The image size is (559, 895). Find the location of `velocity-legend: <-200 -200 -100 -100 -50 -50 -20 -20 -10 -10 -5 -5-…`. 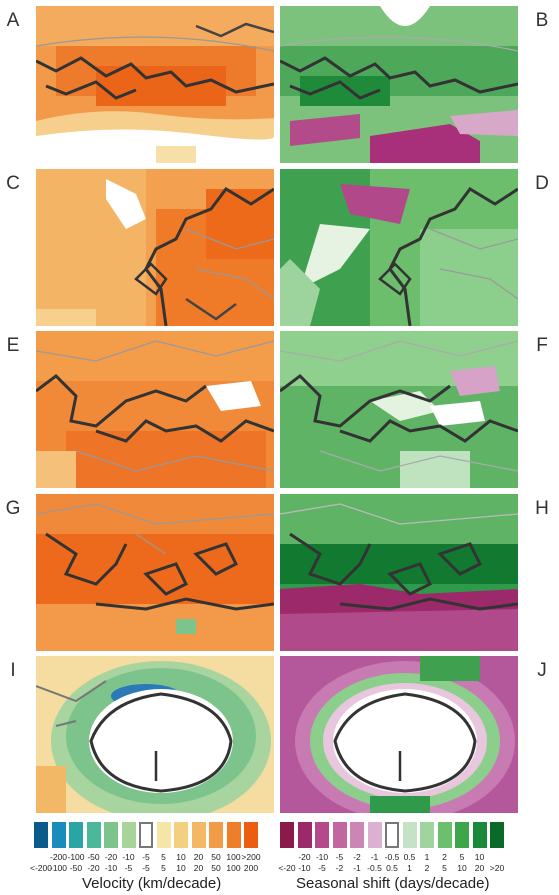

velocity-legend: <-200 -200 -100 -100 -50 -50 -20 -20 -10 -10 -5 -5-… is located at coordinates (152, 857).